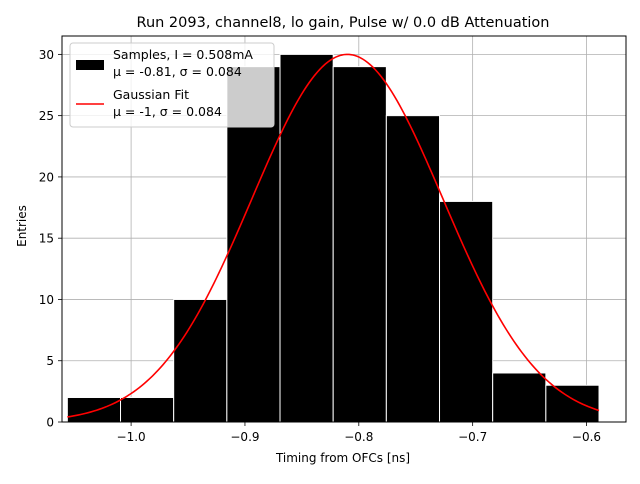 The image size is (640, 484). I want to click on x-tick-label: −0.7, so click(472, 437).